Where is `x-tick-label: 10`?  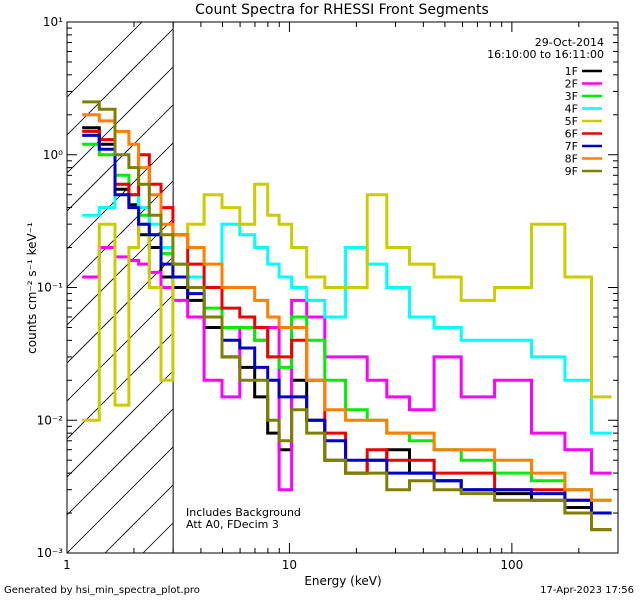 x-tick-label: 10 is located at coordinates (289, 565).